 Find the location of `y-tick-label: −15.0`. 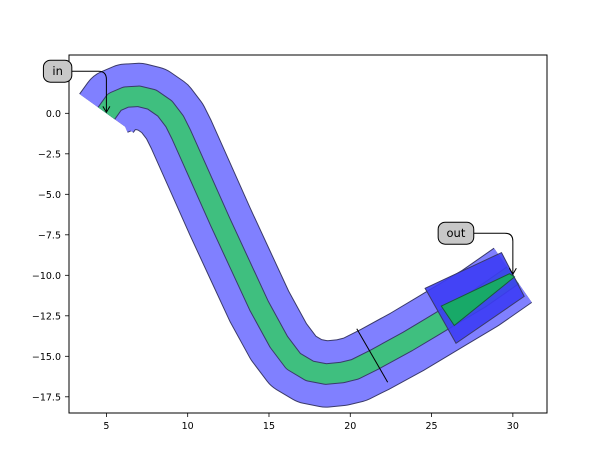

y-tick-label: −15.0 is located at coordinates (46, 357).